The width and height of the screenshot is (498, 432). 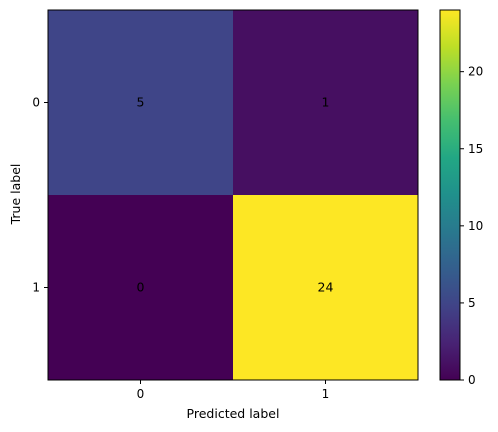 What do you see at coordinates (472, 380) in the screenshot?
I see `colorbar-tick-label: 0` at bounding box center [472, 380].